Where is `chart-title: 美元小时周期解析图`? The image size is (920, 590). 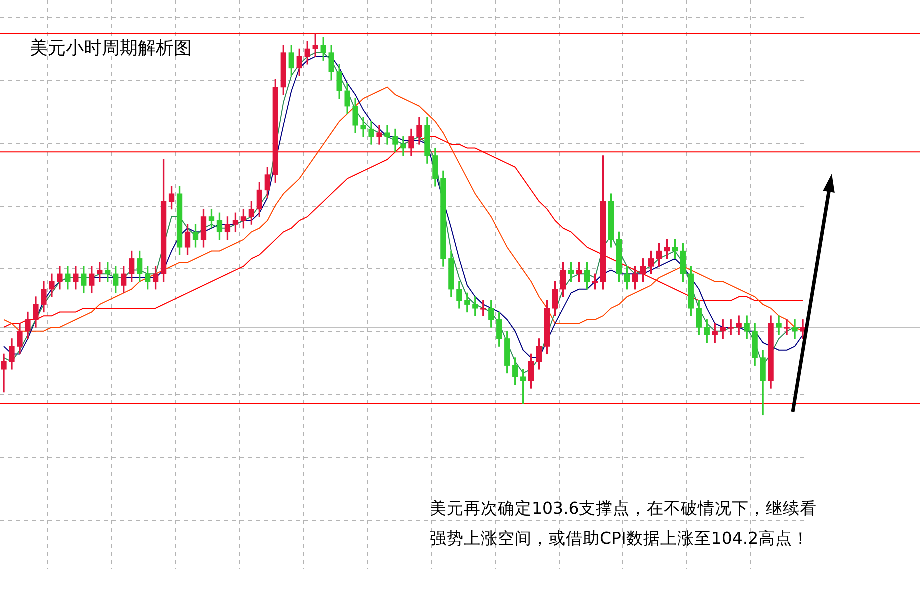 chart-title: 美元小时周期解析图 is located at coordinates (111, 48).